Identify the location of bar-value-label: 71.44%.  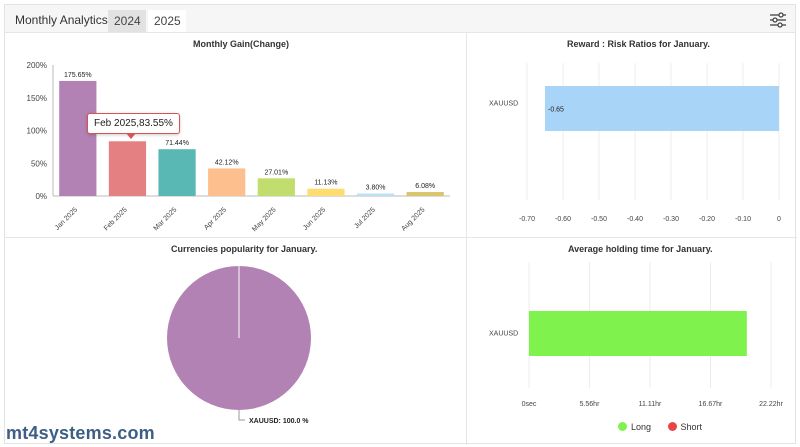
(177, 143).